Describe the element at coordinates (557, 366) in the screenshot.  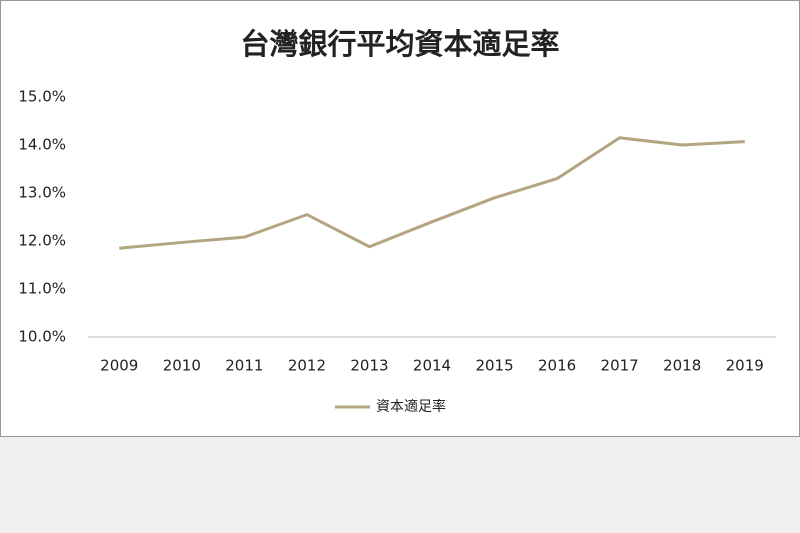
I see `x-tick-label: 2016` at that location.